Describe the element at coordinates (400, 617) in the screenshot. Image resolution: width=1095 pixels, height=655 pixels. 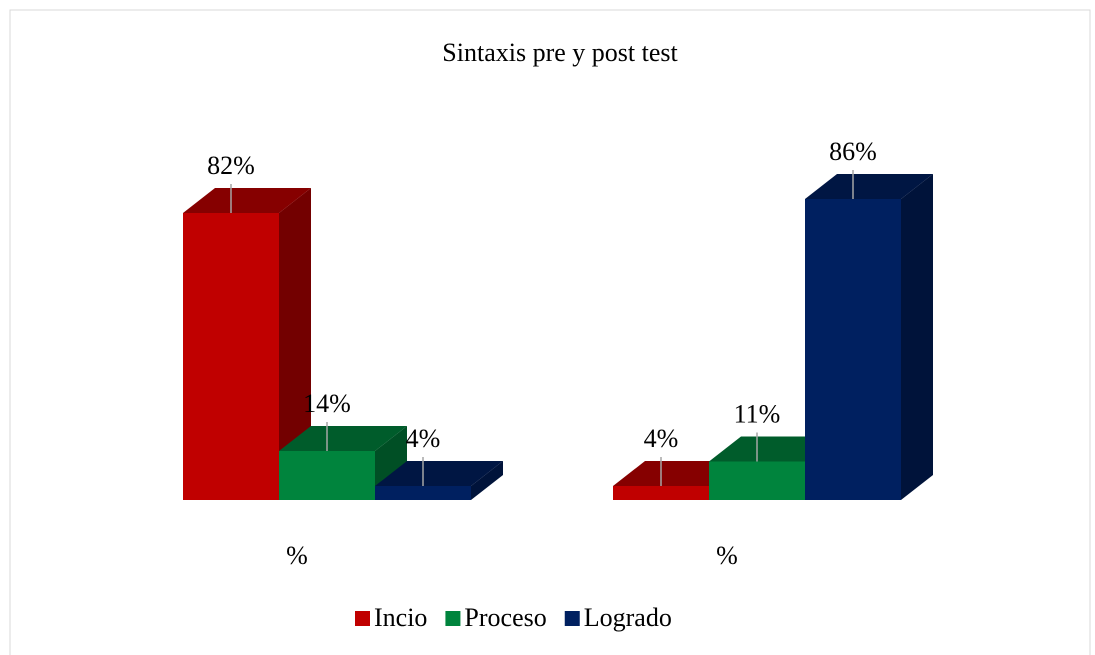
I see `legend-label: Incio` at that location.